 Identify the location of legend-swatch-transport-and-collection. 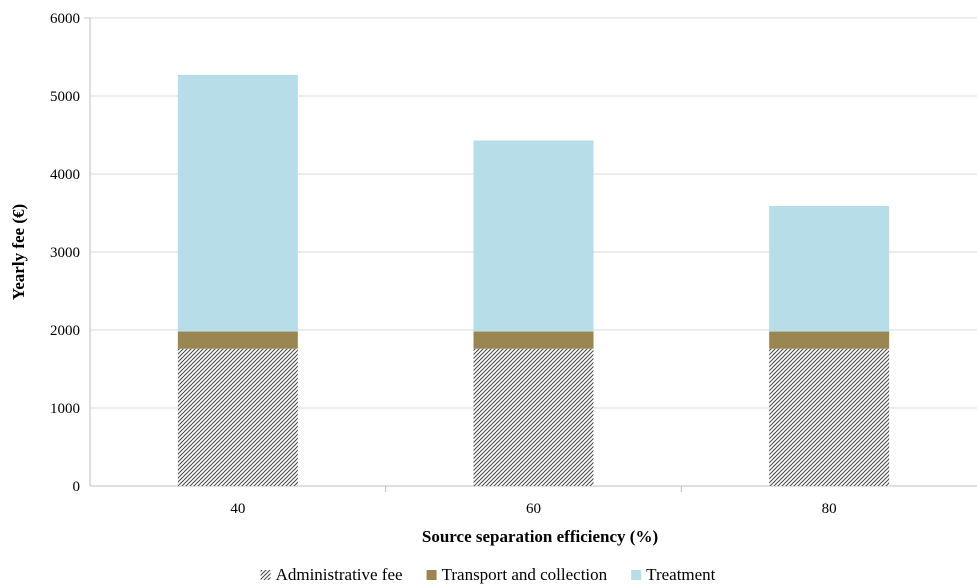
(431, 575).